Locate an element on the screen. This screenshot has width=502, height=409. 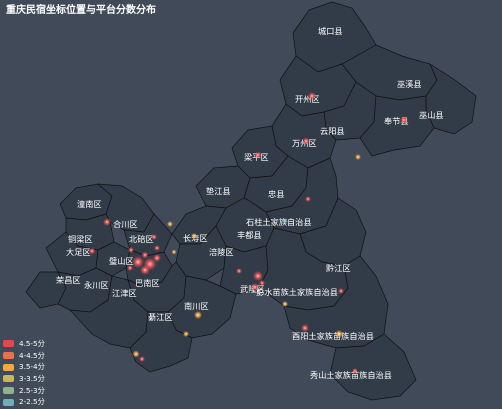
legend-item-3-5-to-4: 3.5-4分 is located at coordinates (24, 367).